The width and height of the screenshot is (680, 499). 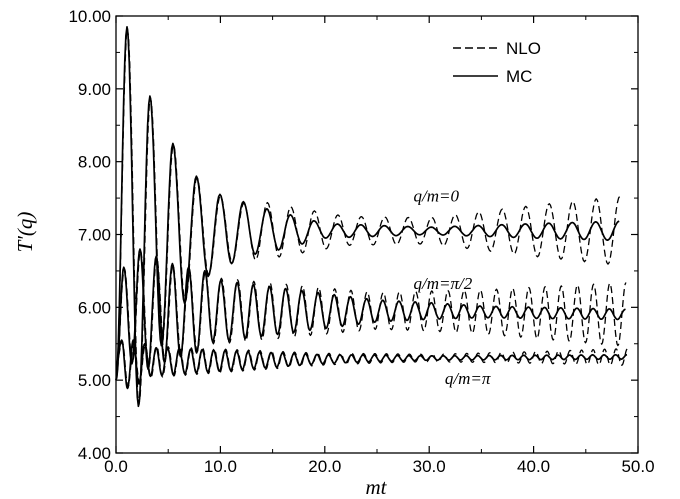 What do you see at coordinates (468, 378) in the screenshot?
I see `curve-annotation: q/m=π` at bounding box center [468, 378].